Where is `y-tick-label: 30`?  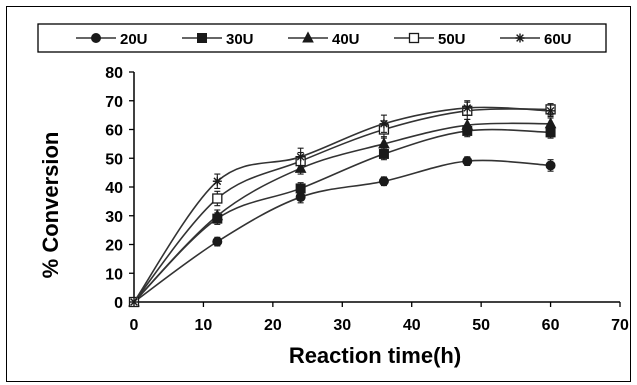
y-tick-label: 30 is located at coordinates (114, 217).